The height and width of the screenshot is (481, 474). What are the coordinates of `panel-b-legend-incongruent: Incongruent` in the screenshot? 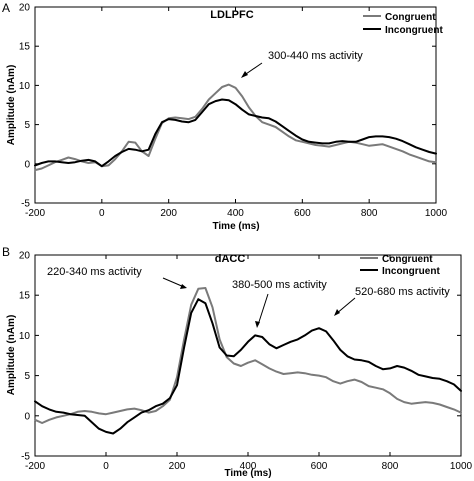 It's located at (411, 271).